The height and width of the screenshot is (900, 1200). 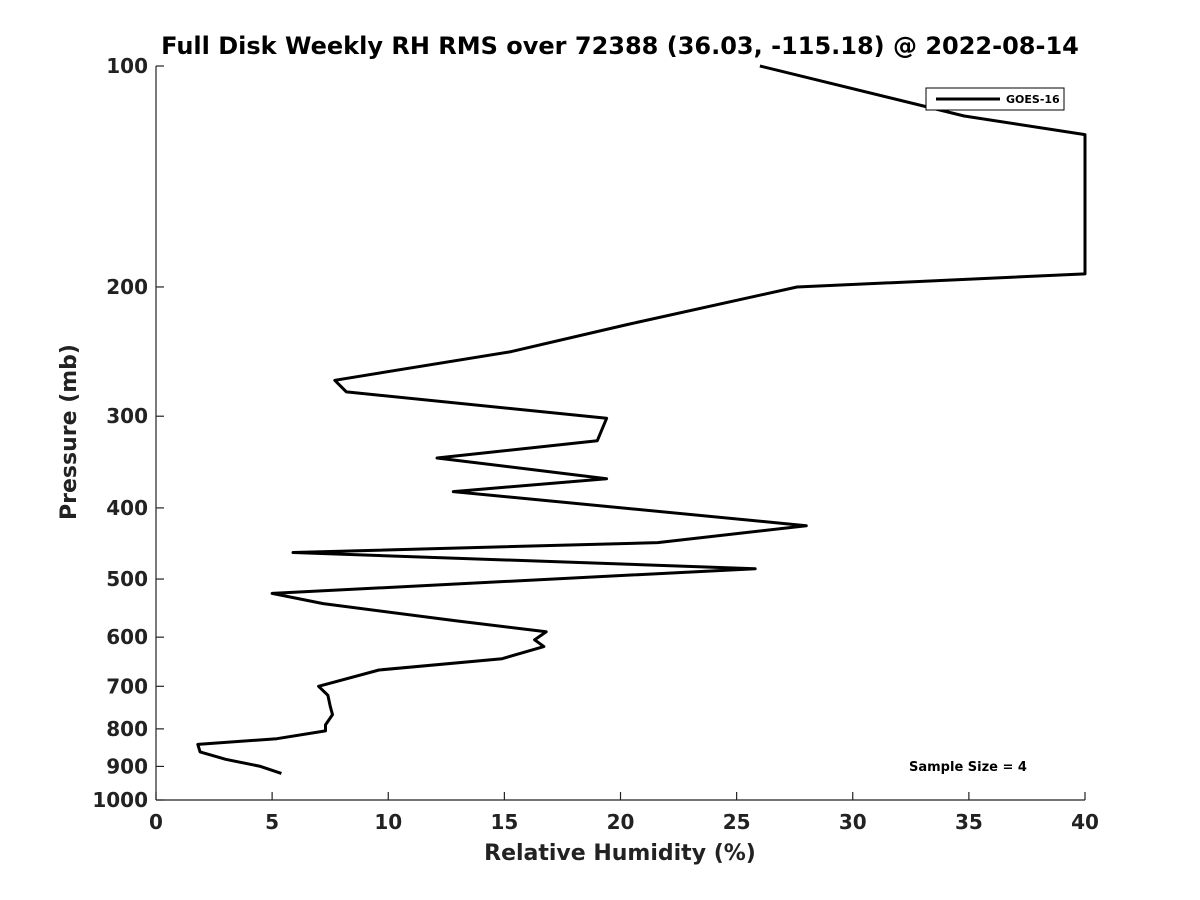 I want to click on y-tick-label: 300, so click(x=127, y=416).